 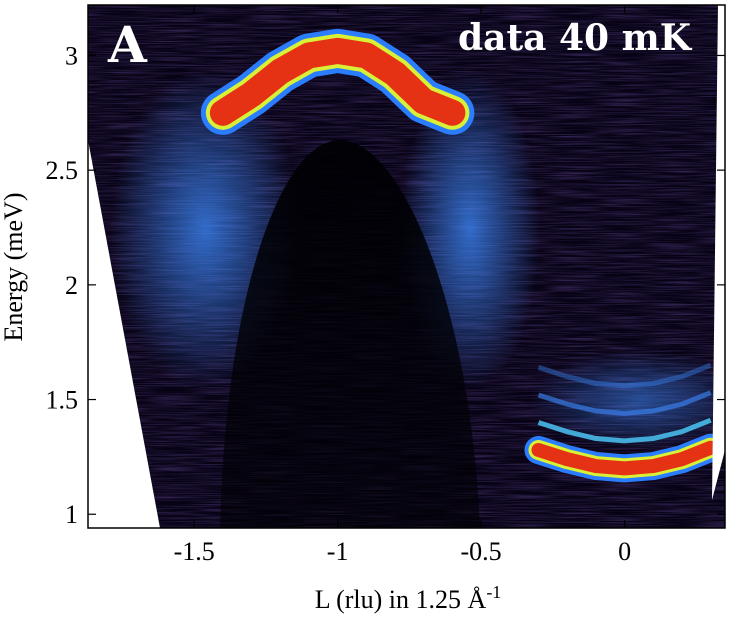 I want to click on x-tick-label: -0.5, so click(x=481, y=551).